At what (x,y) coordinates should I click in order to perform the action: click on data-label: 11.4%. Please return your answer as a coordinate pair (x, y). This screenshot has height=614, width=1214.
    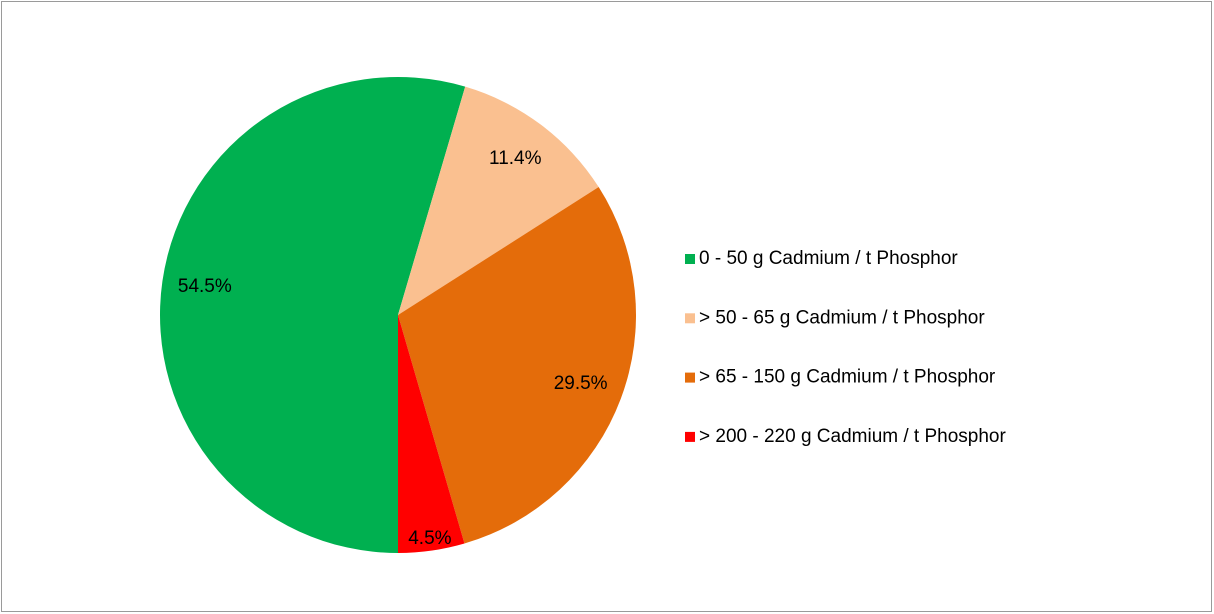
    Looking at the image, I should click on (515, 158).